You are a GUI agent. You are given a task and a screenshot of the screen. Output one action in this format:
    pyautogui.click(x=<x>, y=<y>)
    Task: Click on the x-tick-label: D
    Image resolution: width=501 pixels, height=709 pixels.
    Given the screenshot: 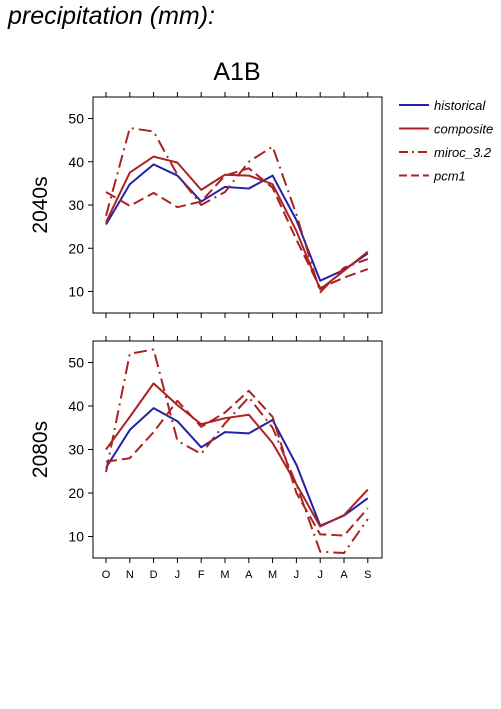 What is the action you would take?
    pyautogui.click(x=154, y=575)
    